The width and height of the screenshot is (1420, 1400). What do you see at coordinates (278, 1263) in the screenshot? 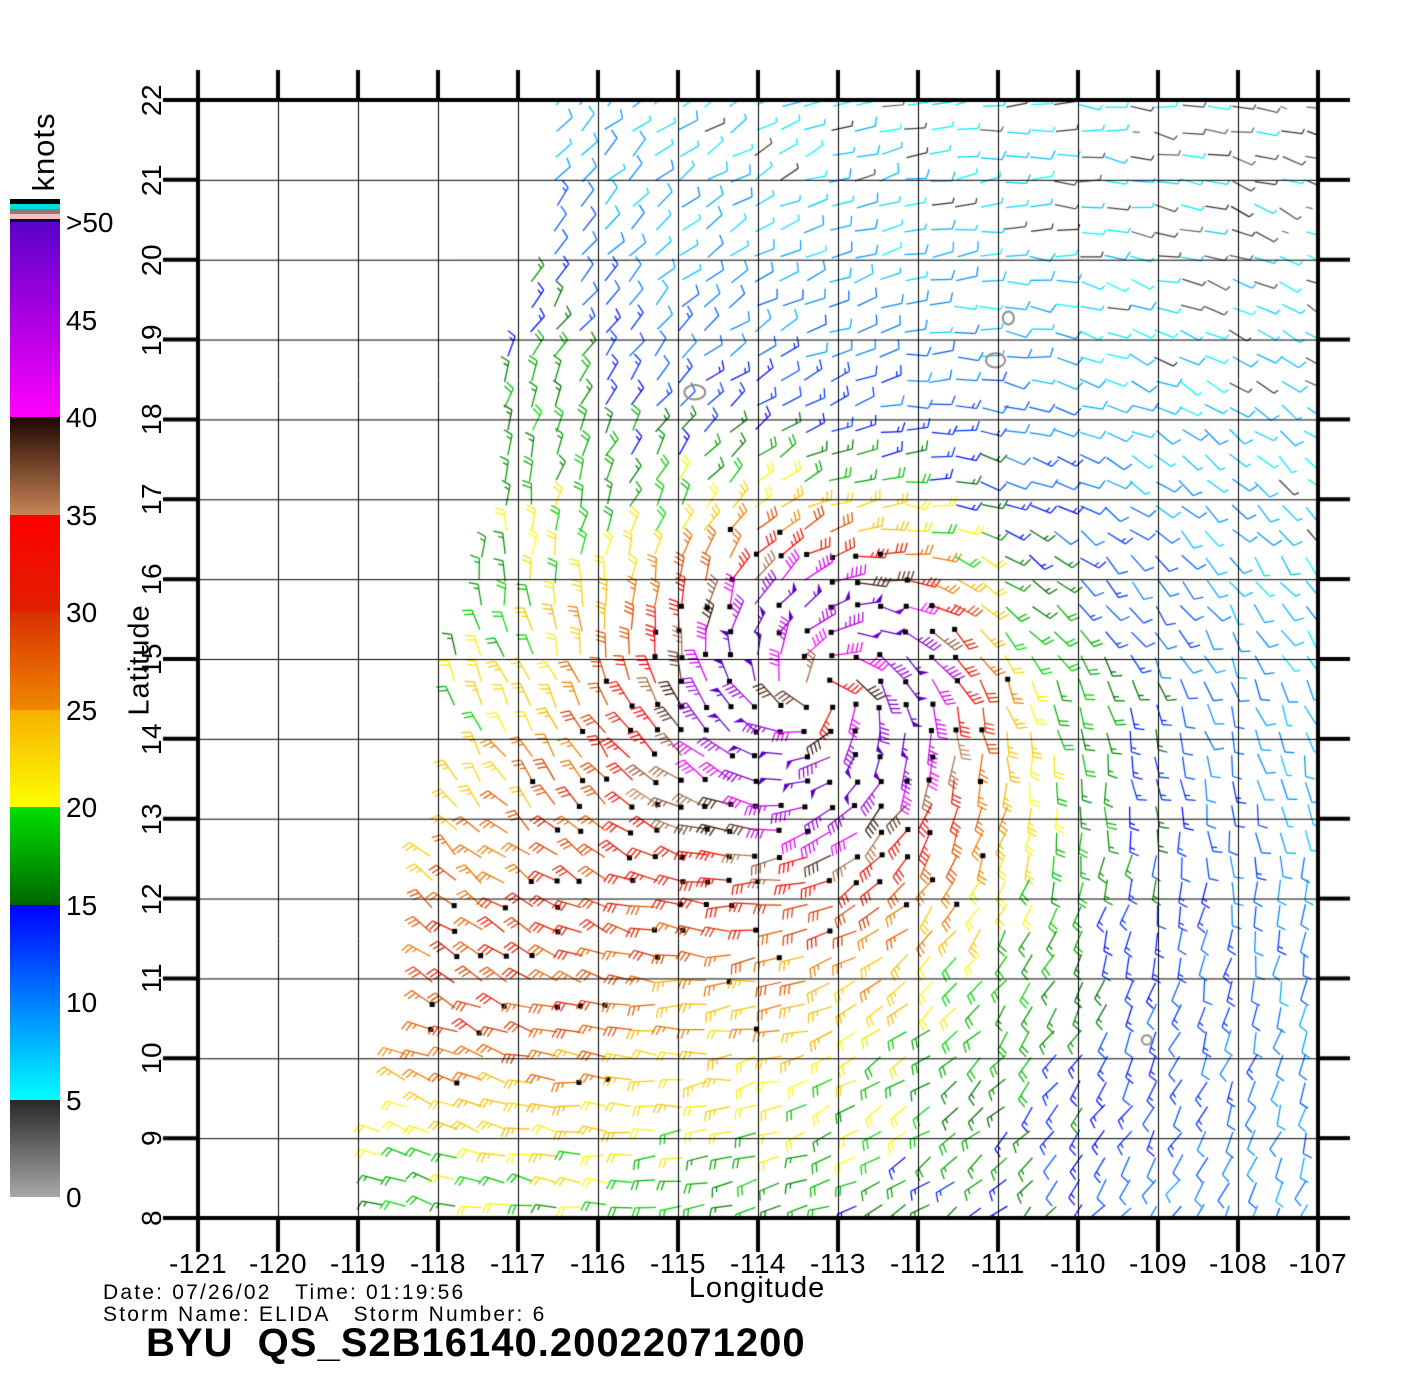
I see `x-tick-label: -120` at bounding box center [278, 1263].